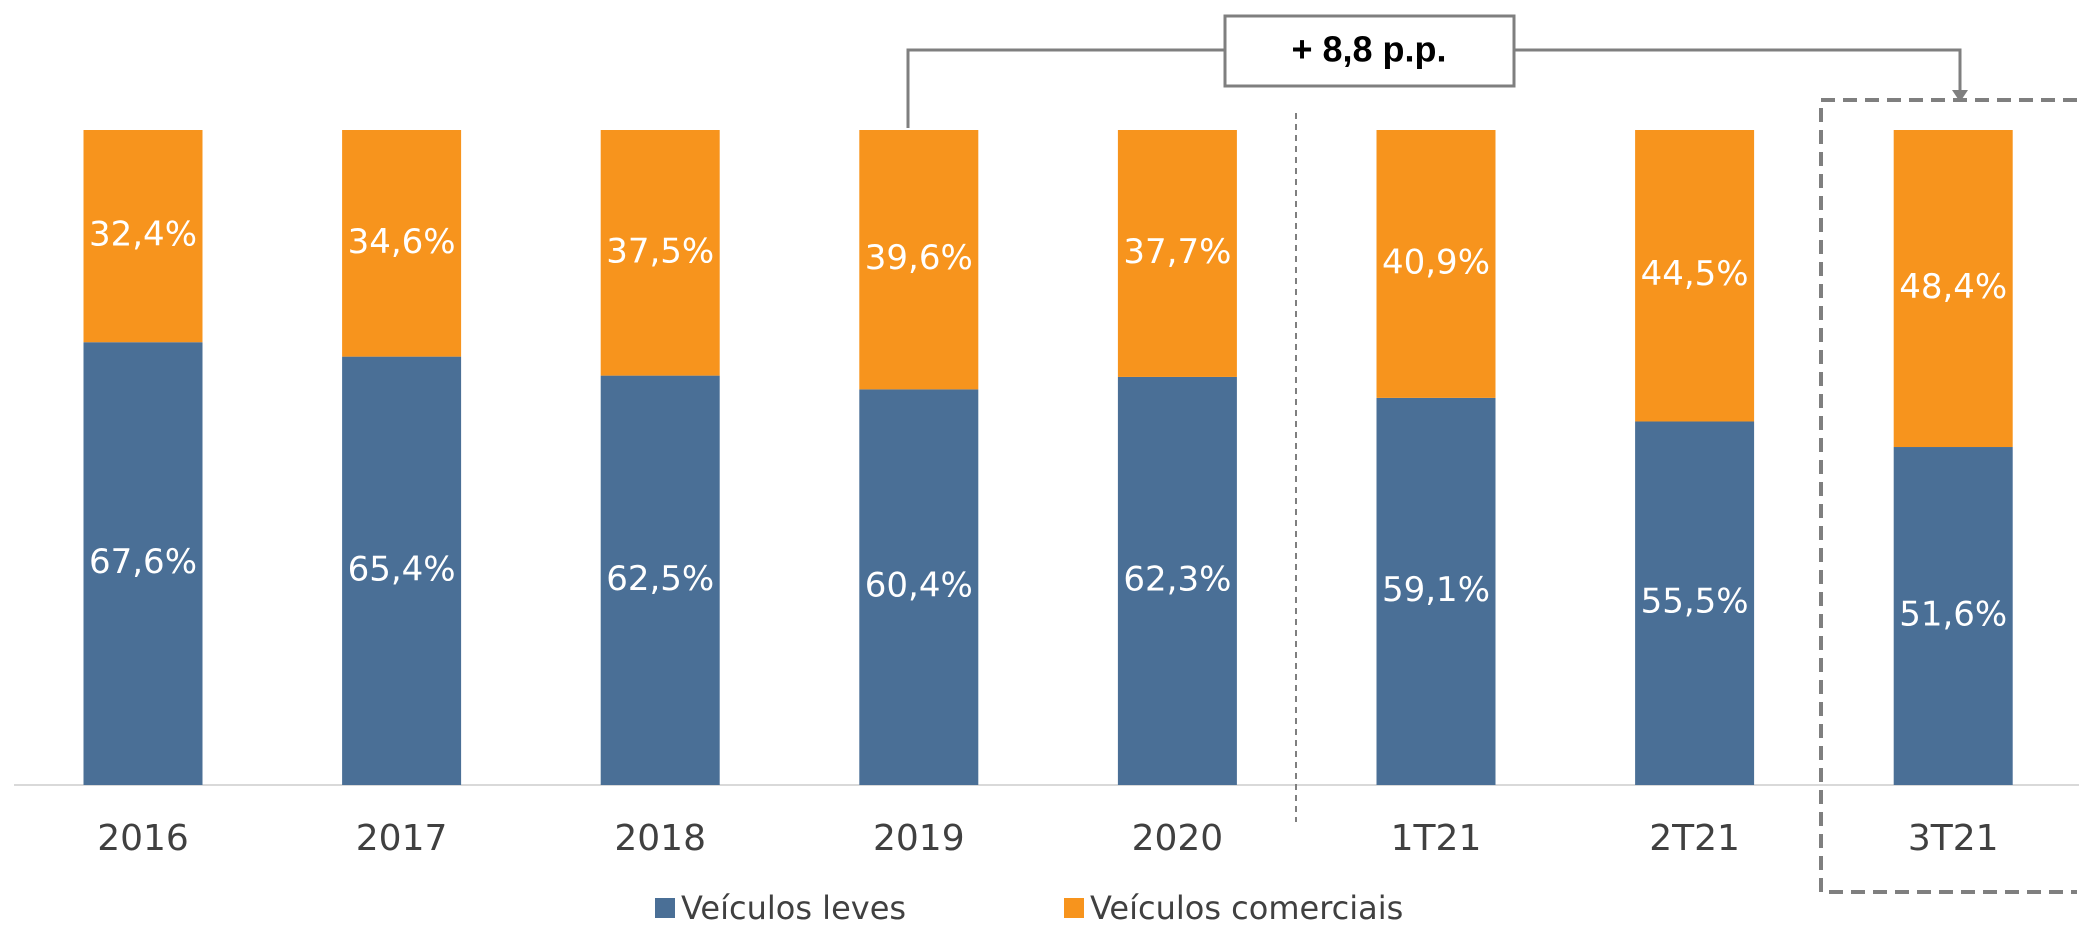 The image size is (2079, 927). I want to click on data-label: 67,6%, so click(143, 562).